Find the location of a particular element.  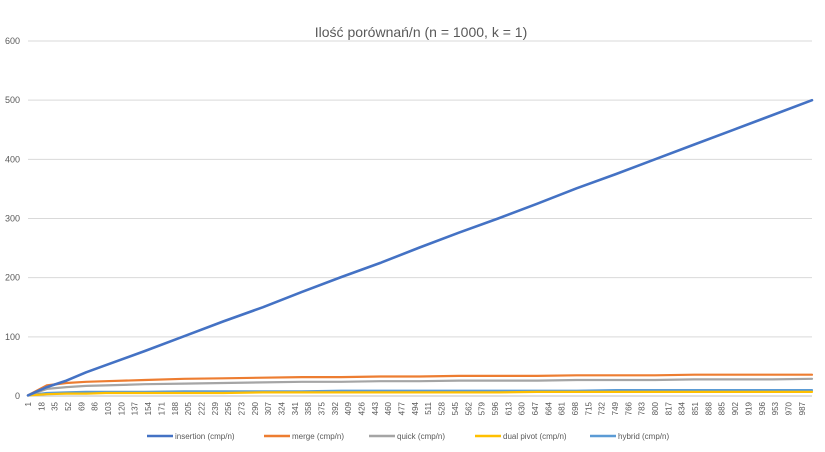

x-tick-label: 987 is located at coordinates (802, 408).